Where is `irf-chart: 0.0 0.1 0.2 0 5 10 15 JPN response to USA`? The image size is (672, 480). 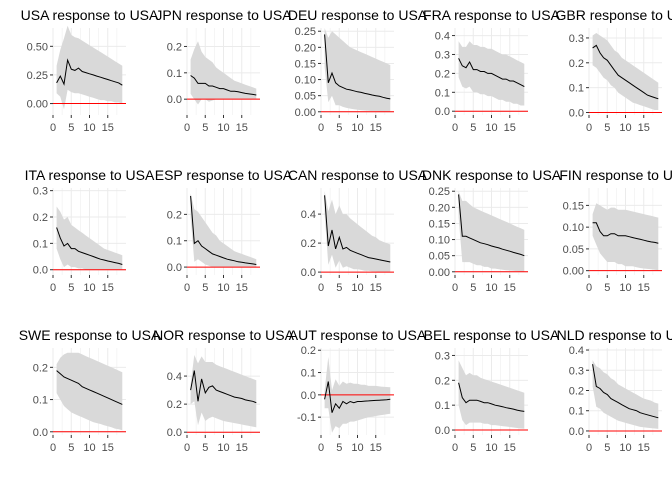
irf-chart: 0.0 0.1 0.2 0 5 10 15 JPN response to USA is located at coordinates (223, 70).